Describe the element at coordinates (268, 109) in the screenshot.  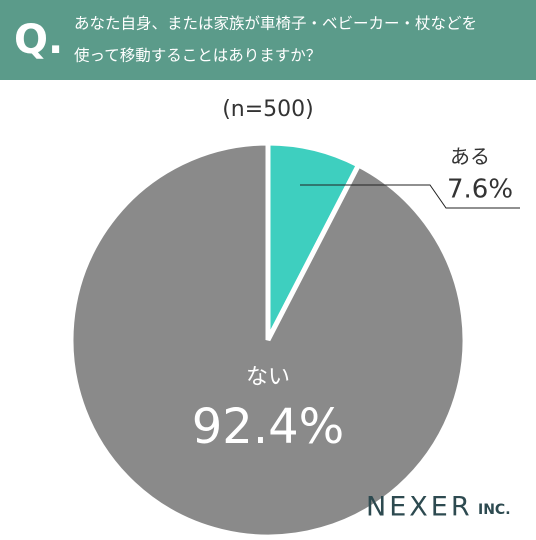
I see `subtitle: (n=500)` at that location.